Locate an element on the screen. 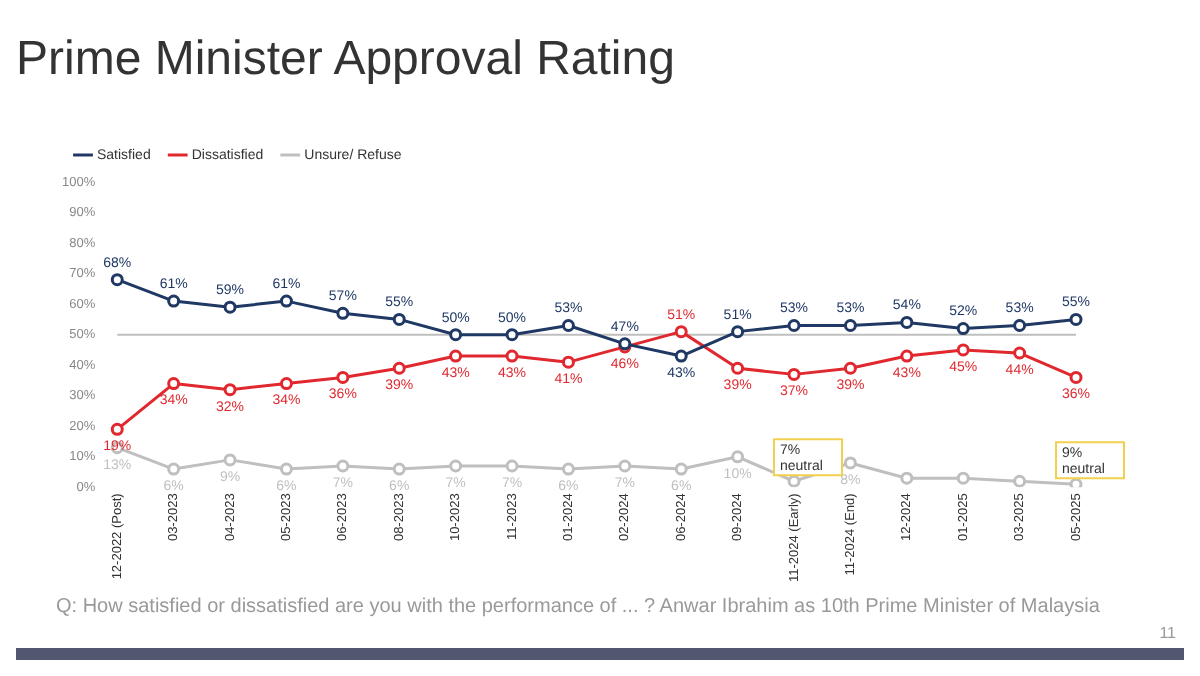 The image size is (1200, 676). text: Q: How satisfied or dissatisfied are you with the performance of ... ? Anwar Ibrahim as 10th Prime Minister of Malaysia is located at coordinates (578, 607).